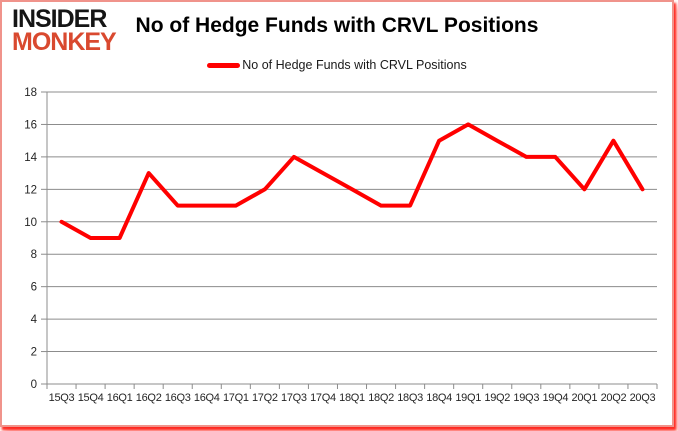  I want to click on x-axis-tick-label: 20Q2, so click(614, 398).